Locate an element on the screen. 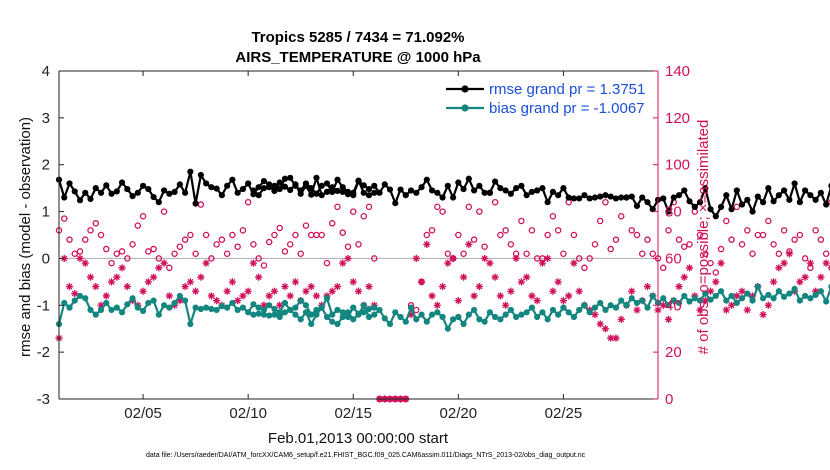 This screenshot has width=830, height=470. y-tick-label: -2 is located at coordinates (43, 352).